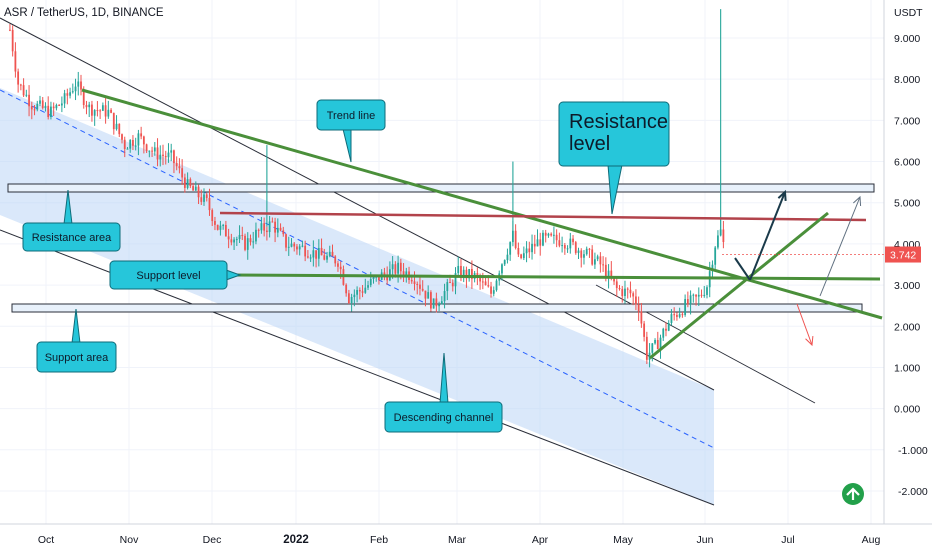  What do you see at coordinates (767, 236) in the screenshot?
I see `bullish-arrow` at bounding box center [767, 236].